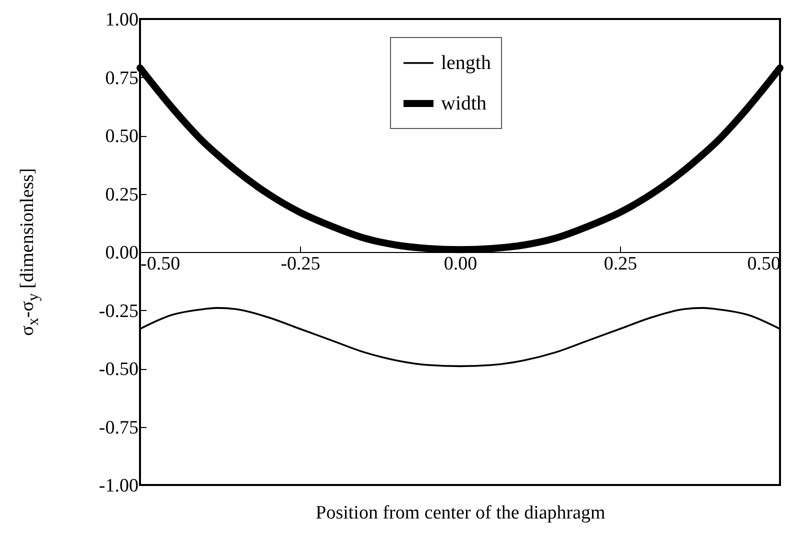 Image resolution: width=809 pixels, height=538 pixels. Describe the element at coordinates (466, 63) in the screenshot. I see `legend-label: length` at that location.